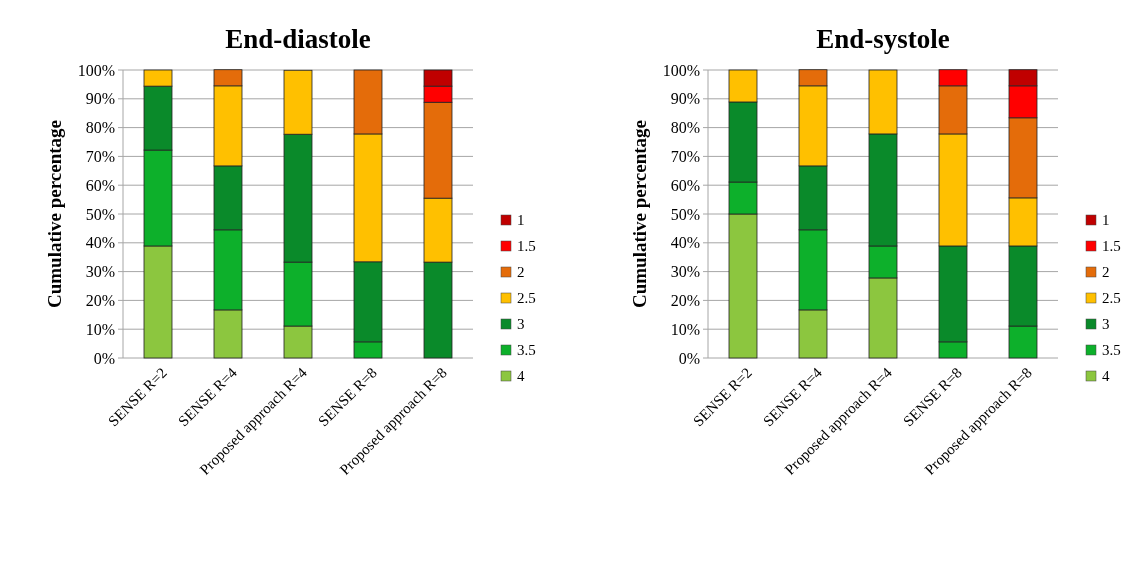 Image resolution: width=1147 pixels, height=574 pixels. Describe the element at coordinates (298, 39) in the screenshot. I see `chart-title: End-diastole` at that location.